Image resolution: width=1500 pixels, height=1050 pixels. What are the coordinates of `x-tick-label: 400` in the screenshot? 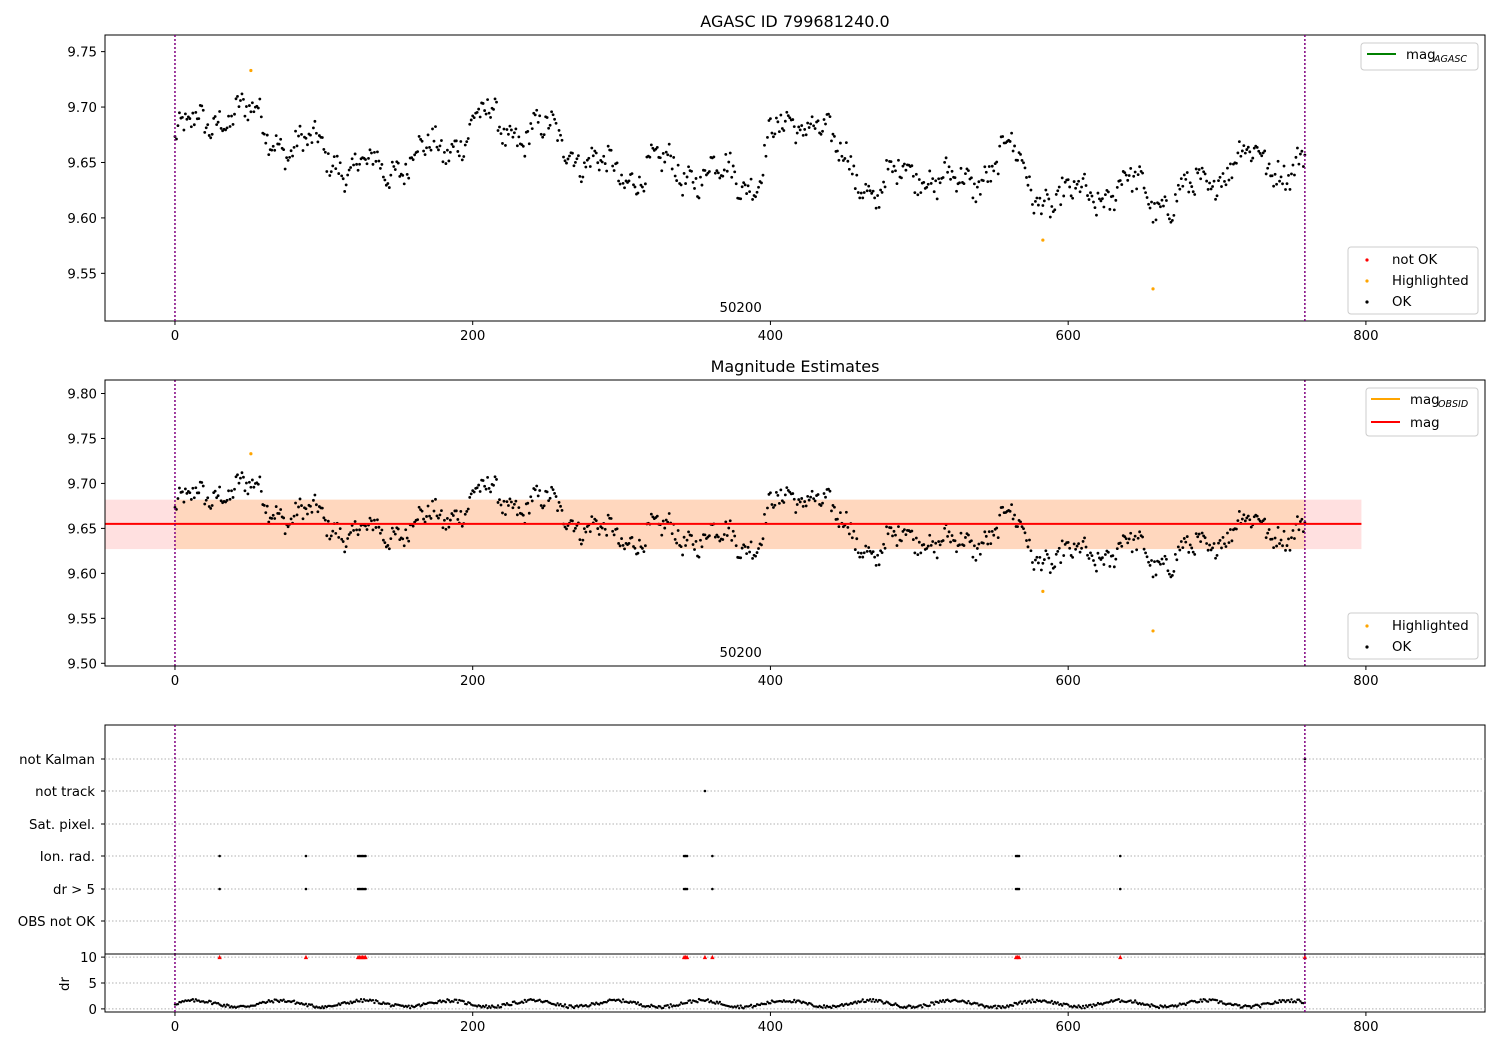 It's located at (770, 681).